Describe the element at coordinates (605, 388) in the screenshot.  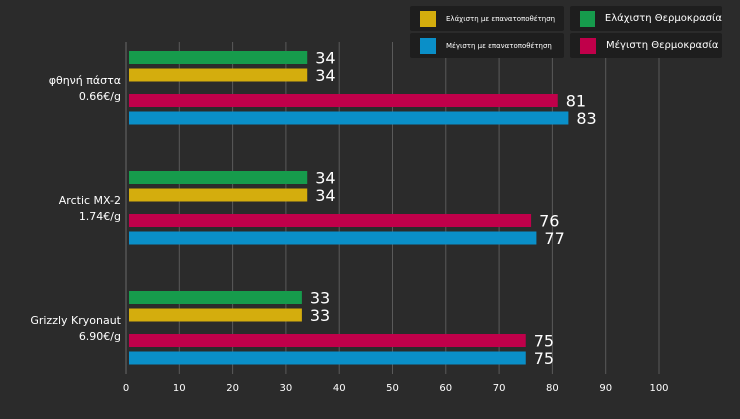
I see `x-tick-label: 90` at that location.